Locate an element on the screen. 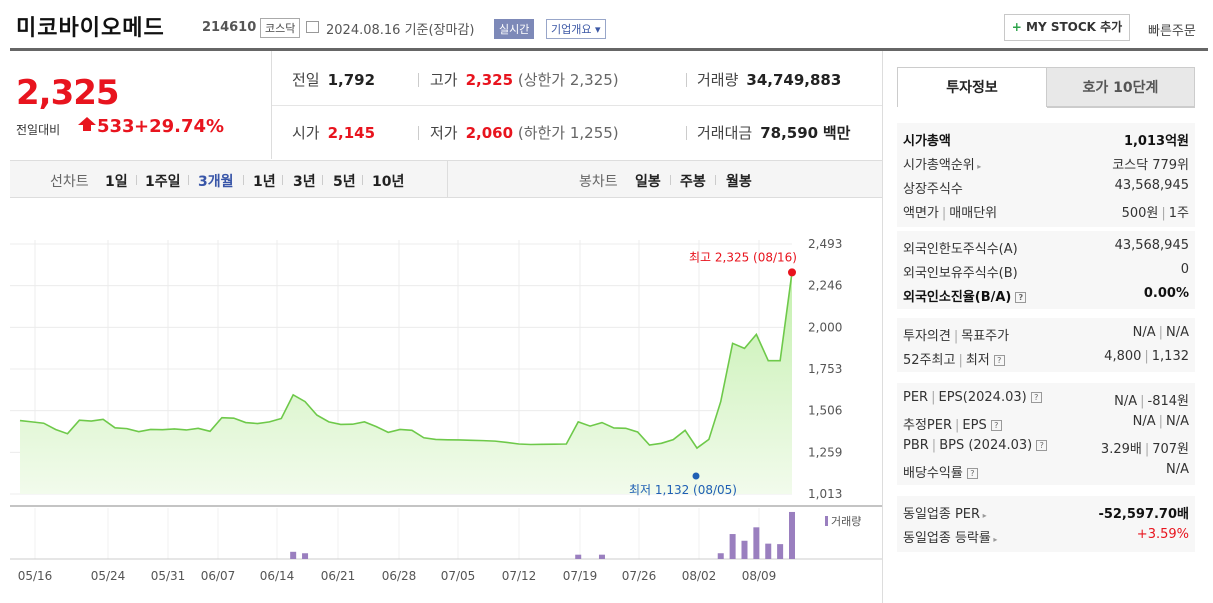 Image resolution: width=1213 pixels, height=603 pixels. period-3y: 3년 is located at coordinates (304, 182).